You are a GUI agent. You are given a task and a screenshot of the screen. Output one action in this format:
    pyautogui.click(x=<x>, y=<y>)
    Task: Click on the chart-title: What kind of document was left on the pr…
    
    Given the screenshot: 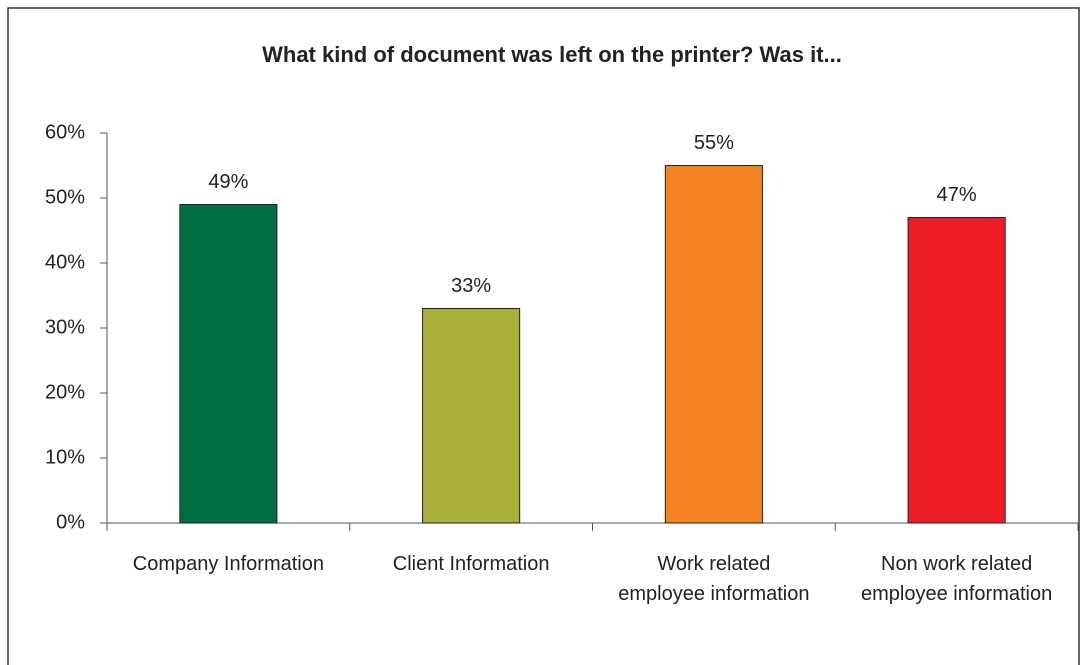 What is the action you would take?
    pyautogui.click(x=552, y=54)
    